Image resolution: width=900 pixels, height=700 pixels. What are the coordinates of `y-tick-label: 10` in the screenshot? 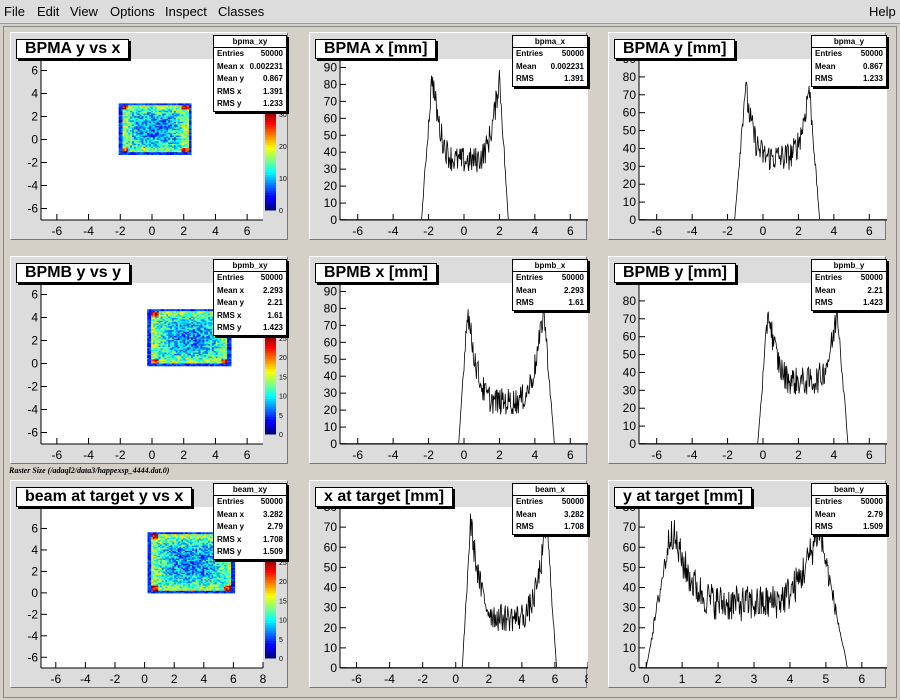 It's located at (630, 202).